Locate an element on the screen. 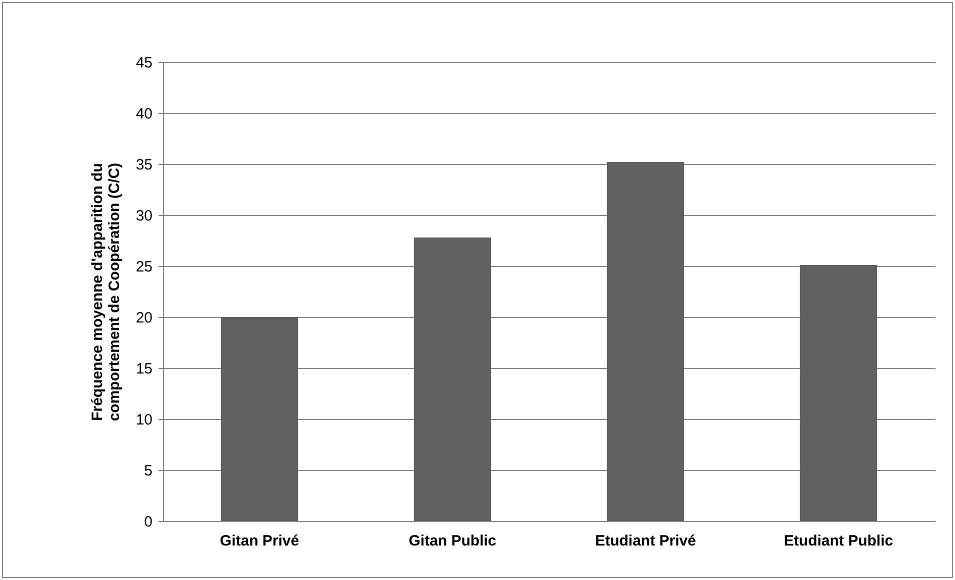 The height and width of the screenshot is (580, 955). x-tick-label: Gitan Public is located at coordinates (452, 541).